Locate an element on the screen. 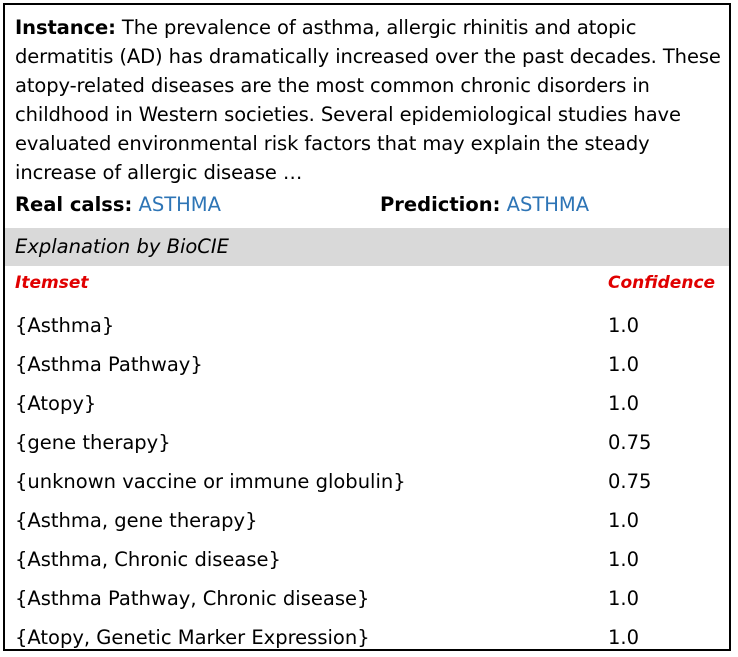 The height and width of the screenshot is (657, 738). prediction-value: ASTHMA is located at coordinates (548, 204).